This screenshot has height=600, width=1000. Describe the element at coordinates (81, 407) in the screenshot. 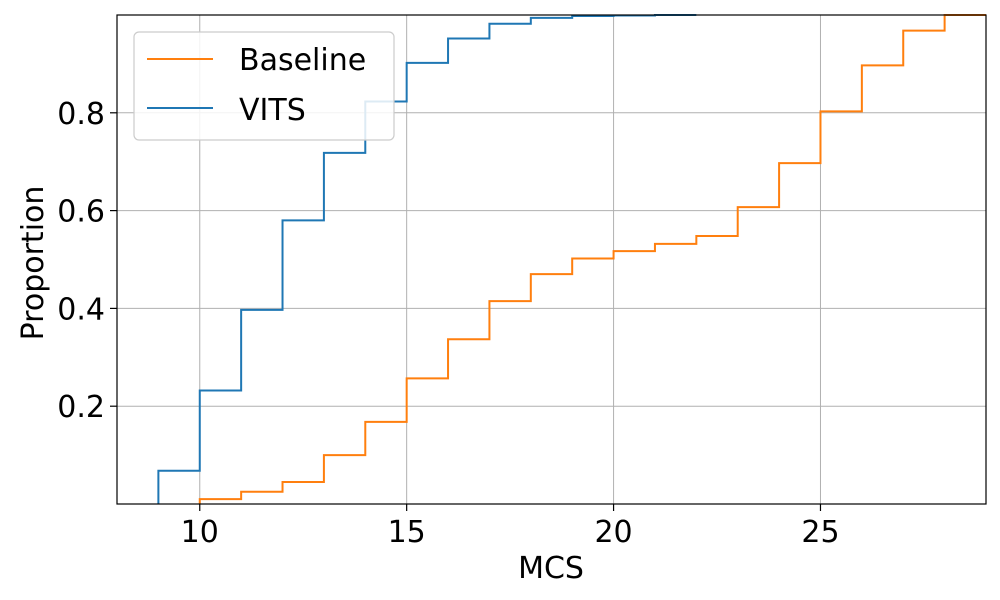

I see `y-tick-label: 0.2` at that location.